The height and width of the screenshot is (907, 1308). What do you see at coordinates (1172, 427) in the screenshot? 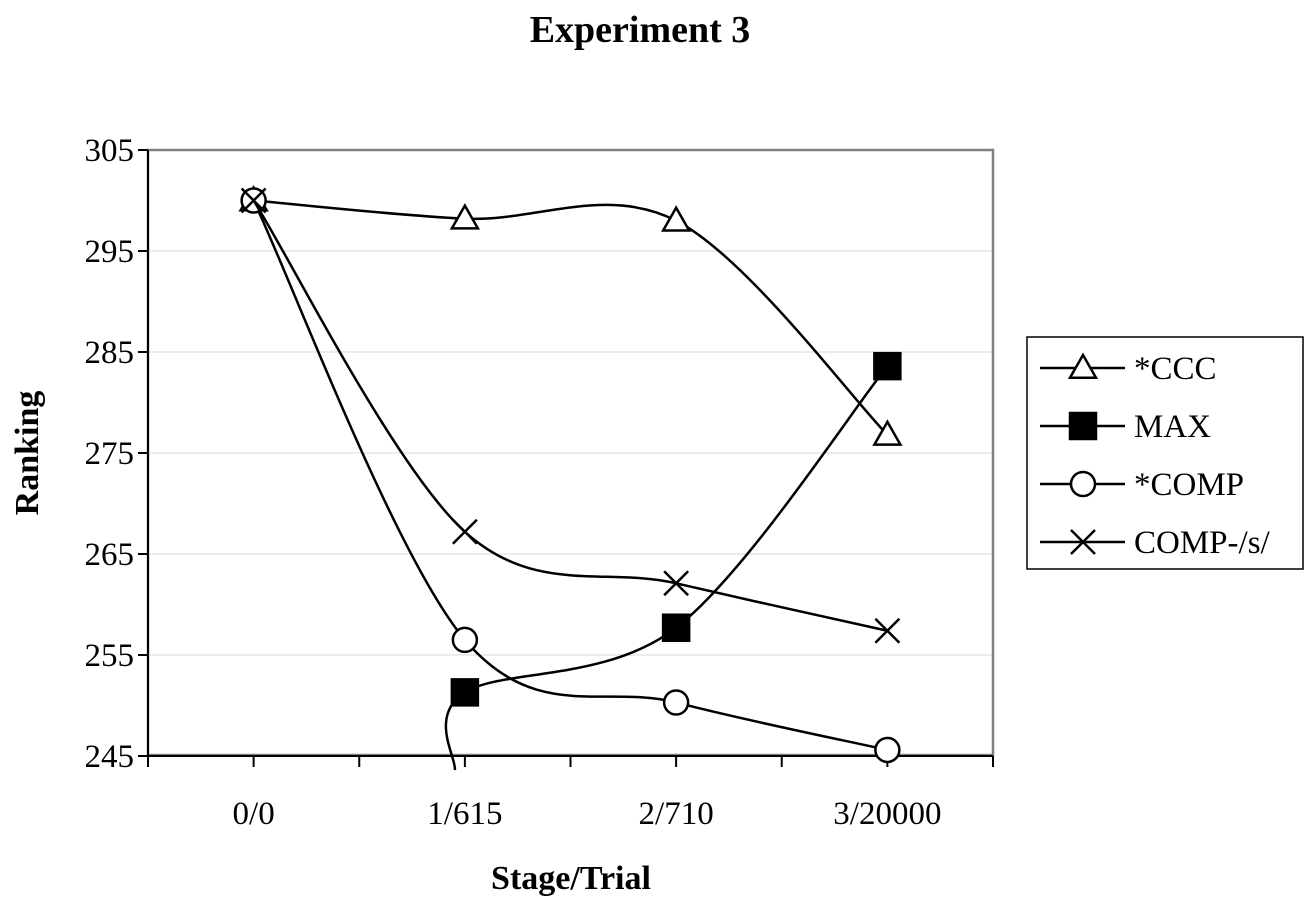
I see `legend-label: MAX` at bounding box center [1172, 427].